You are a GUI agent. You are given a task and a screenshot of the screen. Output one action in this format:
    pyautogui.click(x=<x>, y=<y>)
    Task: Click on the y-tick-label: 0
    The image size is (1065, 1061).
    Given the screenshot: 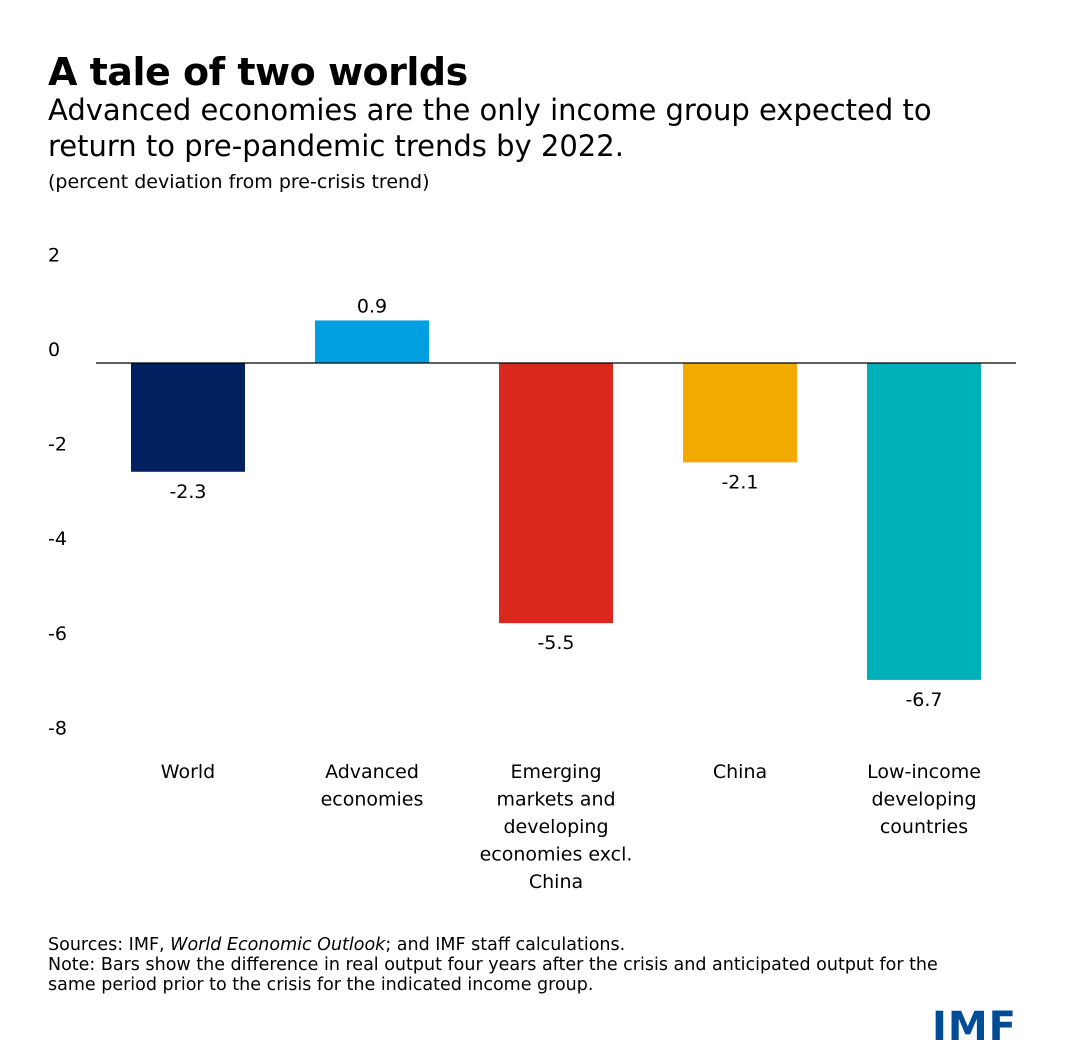 What is the action you would take?
    pyautogui.click(x=54, y=350)
    